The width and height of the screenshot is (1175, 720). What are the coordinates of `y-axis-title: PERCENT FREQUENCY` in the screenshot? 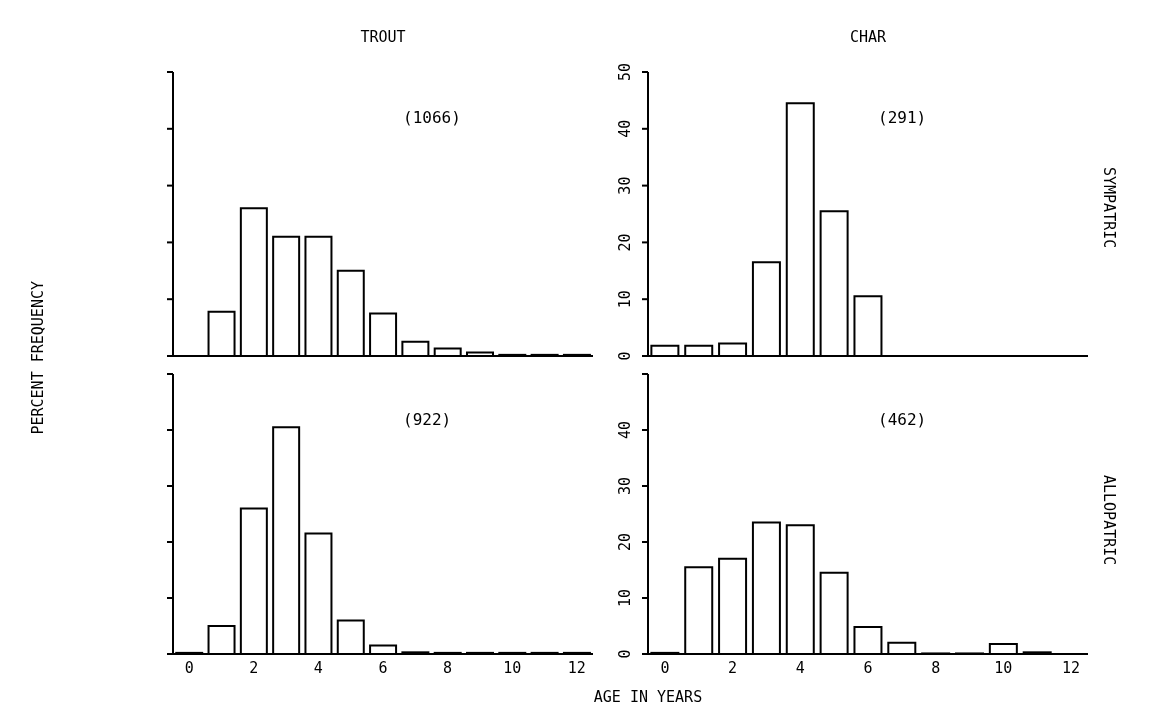 It's located at (38, 358).